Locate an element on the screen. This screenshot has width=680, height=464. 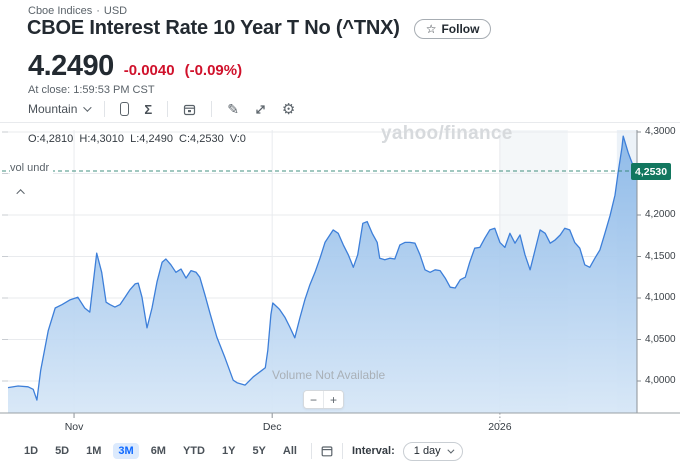
y-axis-label: 4,2000 is located at coordinates (660, 214).